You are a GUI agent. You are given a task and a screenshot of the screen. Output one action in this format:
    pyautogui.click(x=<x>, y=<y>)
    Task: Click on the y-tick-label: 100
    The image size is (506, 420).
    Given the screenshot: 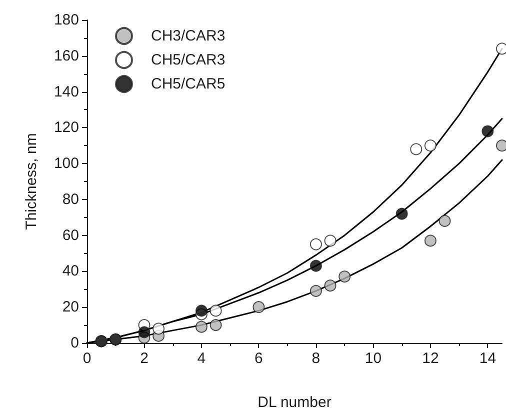 What is the action you would take?
    pyautogui.click(x=66, y=163)
    